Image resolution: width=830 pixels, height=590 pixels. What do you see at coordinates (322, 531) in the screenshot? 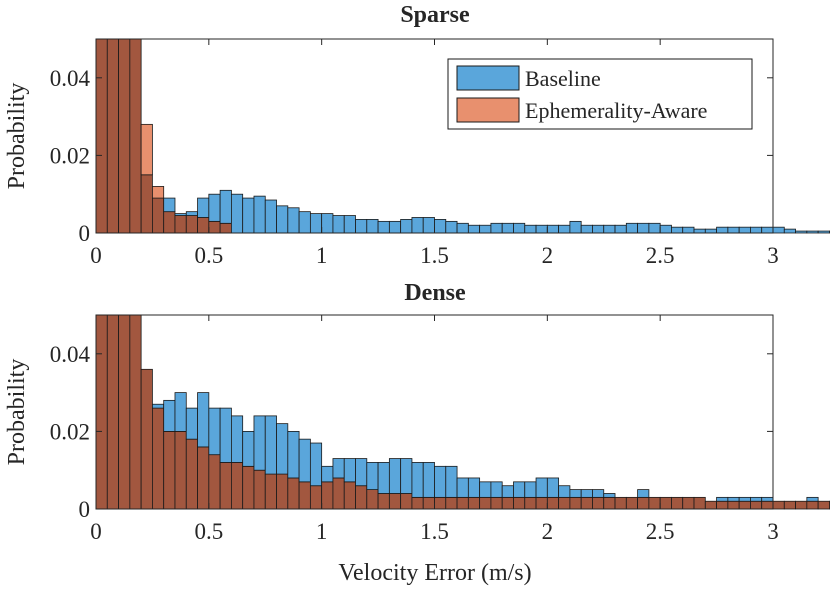
I see `dense-xtick-label-2: 1` at bounding box center [322, 531].